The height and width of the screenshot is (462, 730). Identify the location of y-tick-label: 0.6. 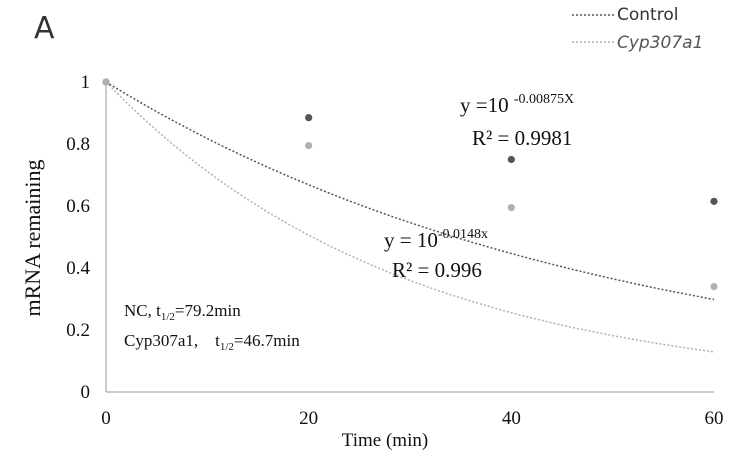
(78, 206).